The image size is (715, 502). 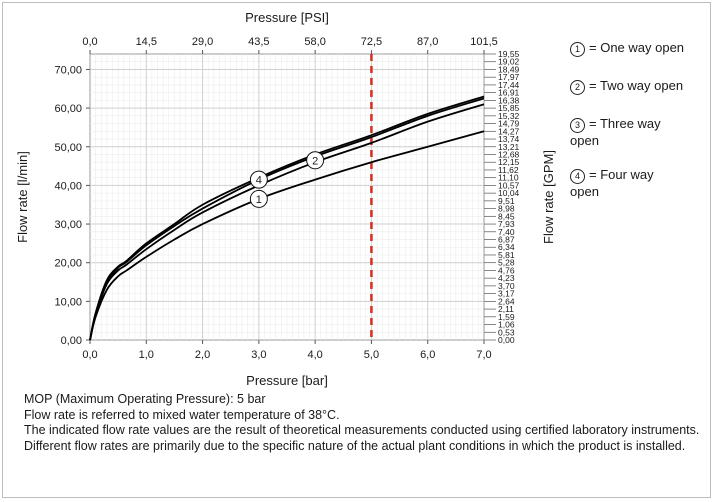 I want to click on right-tick-label: 8,45, so click(x=506, y=216).